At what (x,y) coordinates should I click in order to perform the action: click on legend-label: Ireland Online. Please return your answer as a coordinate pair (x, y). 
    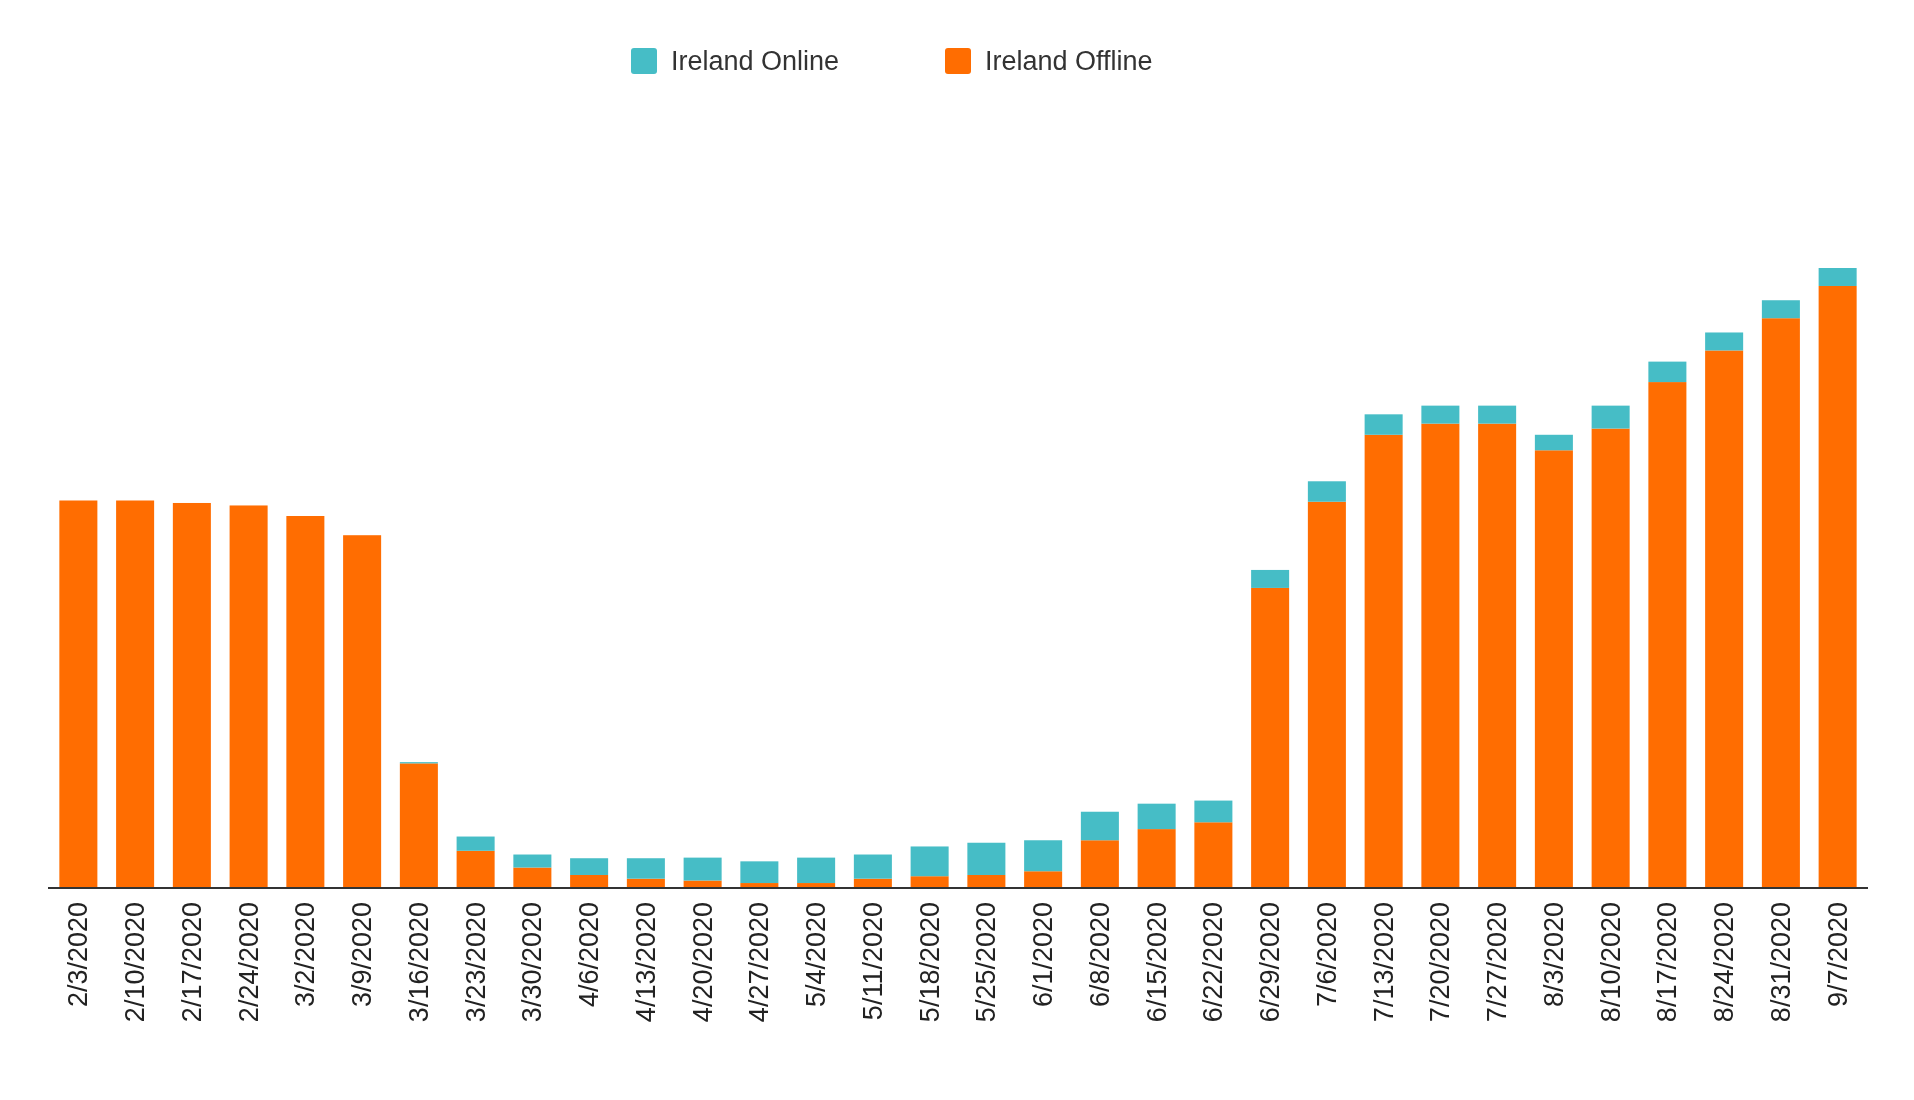
    Looking at the image, I should click on (755, 61).